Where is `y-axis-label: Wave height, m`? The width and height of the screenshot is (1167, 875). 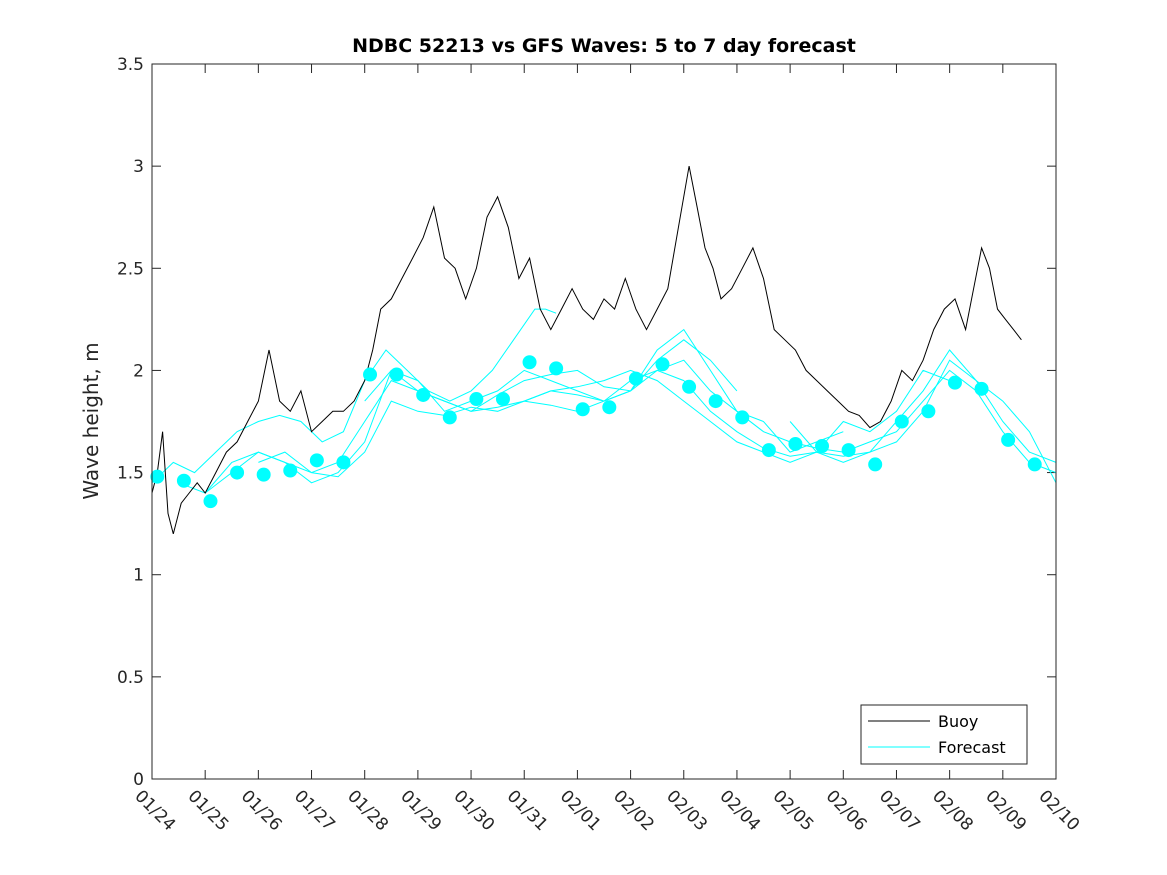 y-axis-label: Wave height, m is located at coordinates (91, 420).